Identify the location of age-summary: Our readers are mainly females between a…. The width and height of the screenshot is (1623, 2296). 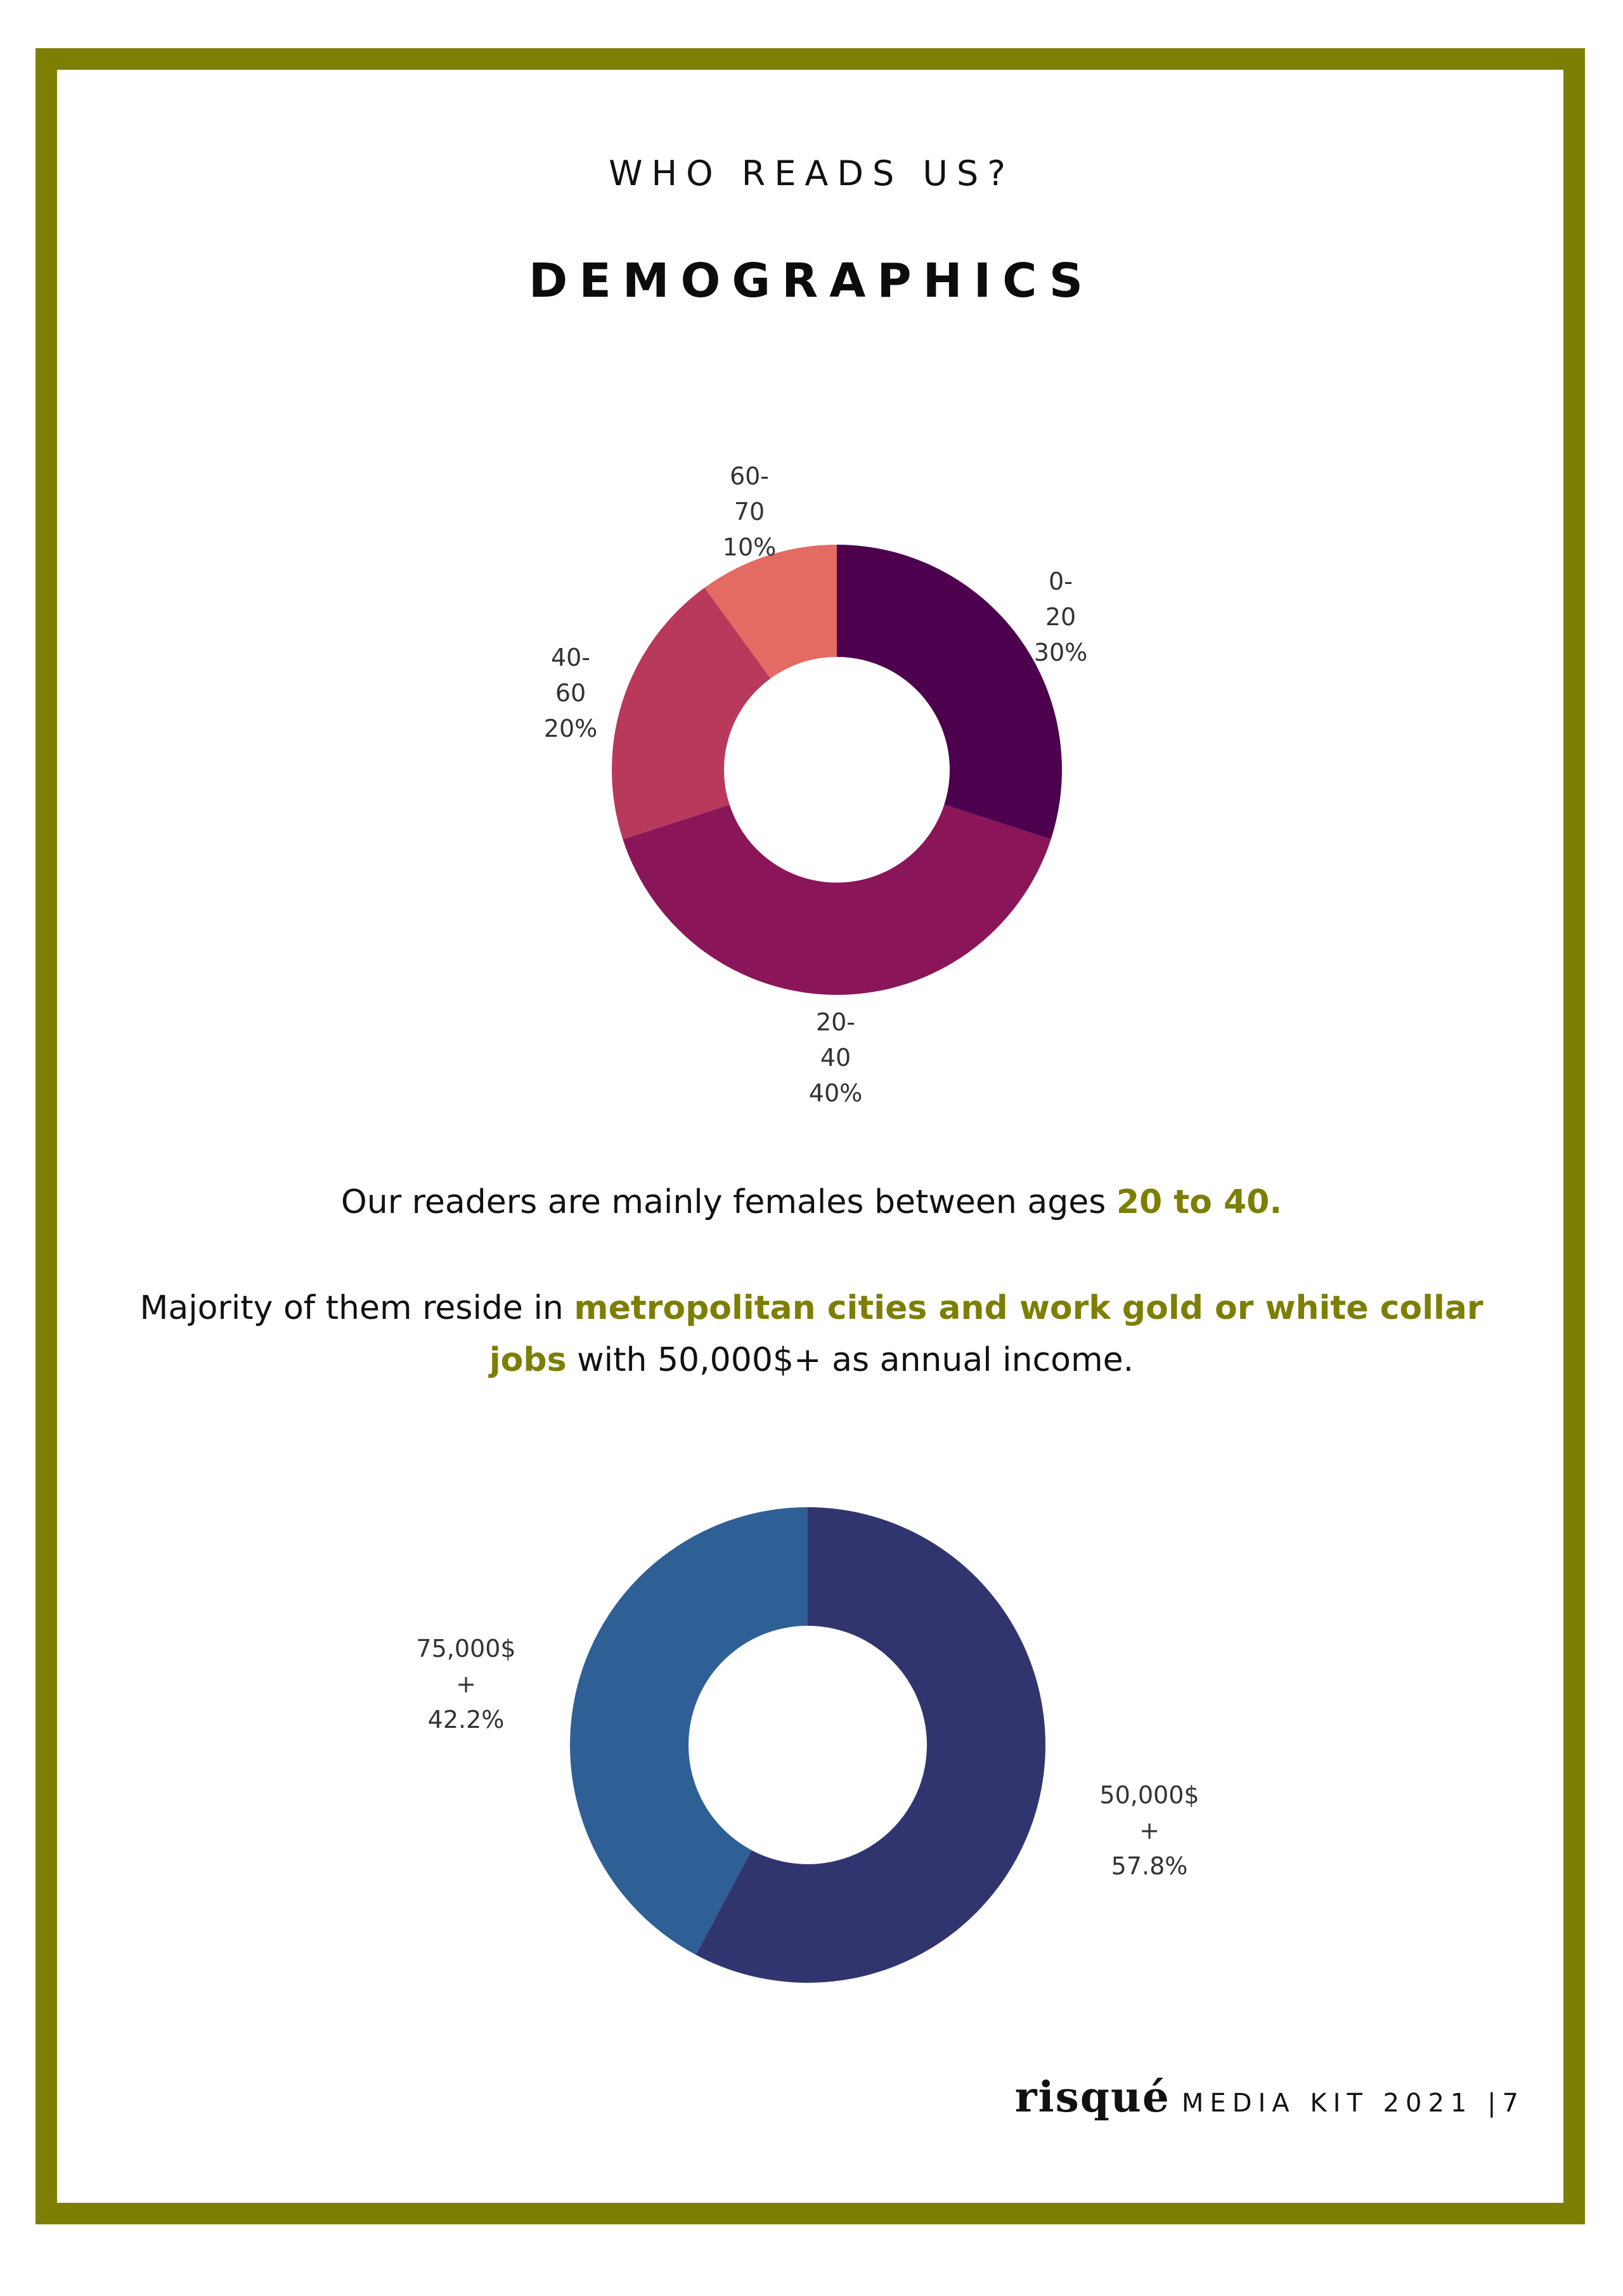
(811, 1202).